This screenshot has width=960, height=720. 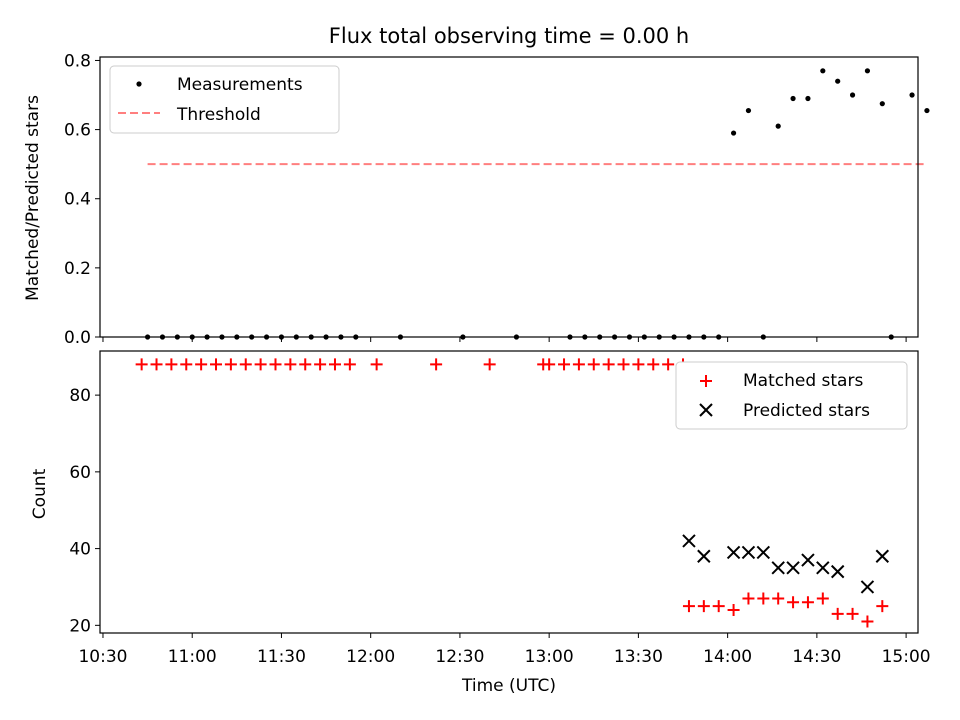 What do you see at coordinates (508, 686) in the screenshot?
I see `x-axis-label: Time (UTC)` at bounding box center [508, 686].